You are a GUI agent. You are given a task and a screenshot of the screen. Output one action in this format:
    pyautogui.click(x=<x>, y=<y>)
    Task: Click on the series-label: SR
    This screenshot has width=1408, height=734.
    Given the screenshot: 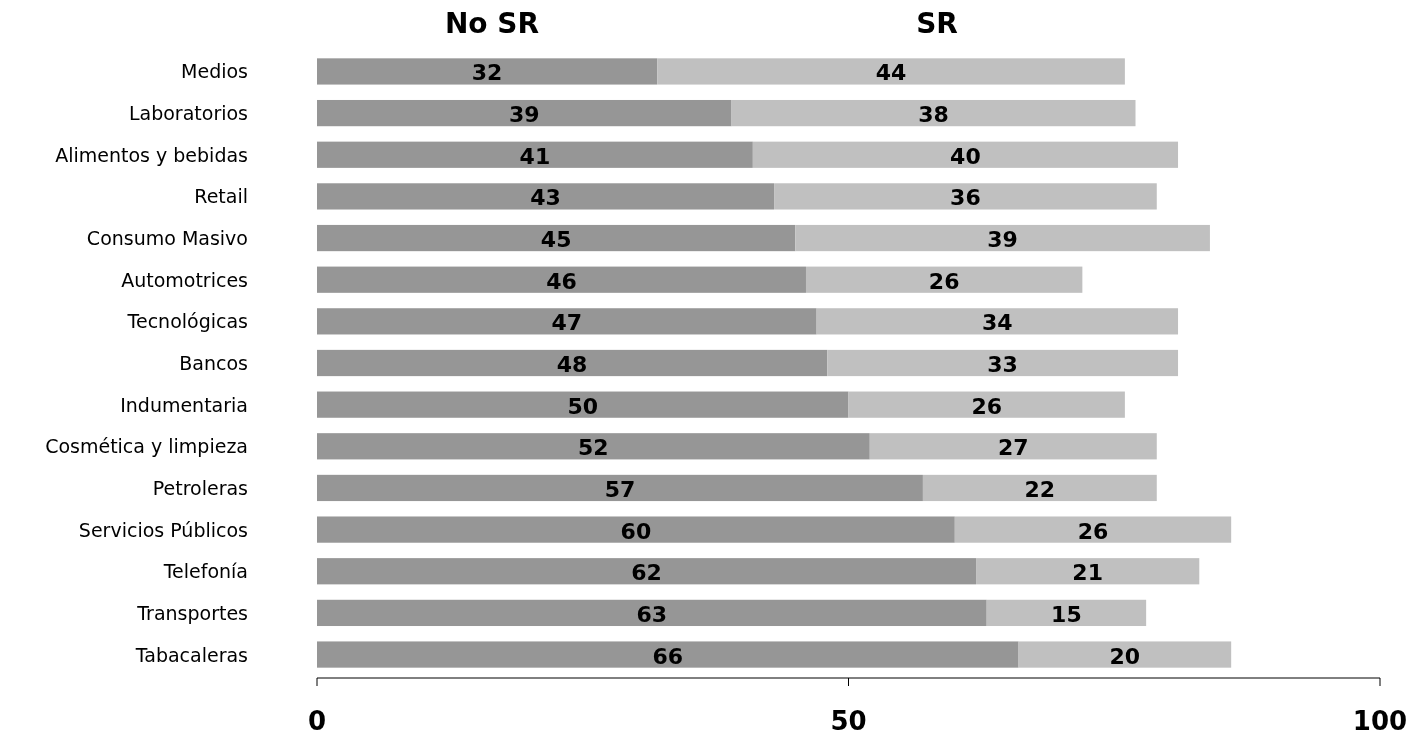 What is the action you would take?
    pyautogui.click(x=937, y=23)
    